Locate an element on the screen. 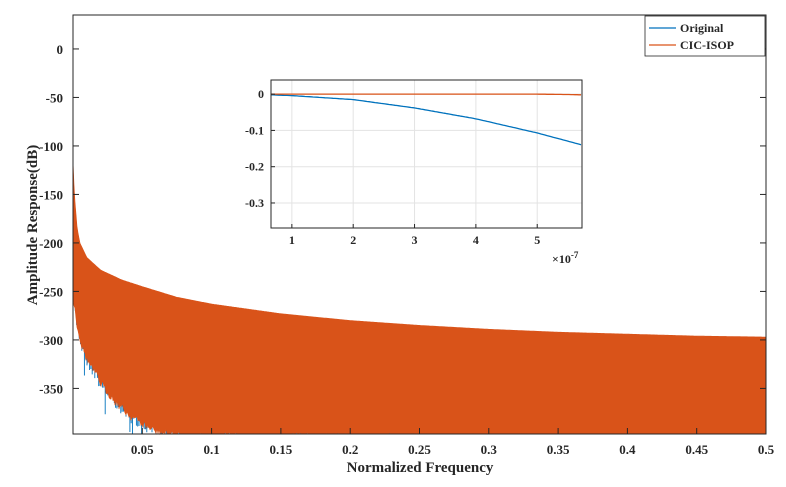  inset-y-tick-label: -0.3 is located at coordinates (254, 203).